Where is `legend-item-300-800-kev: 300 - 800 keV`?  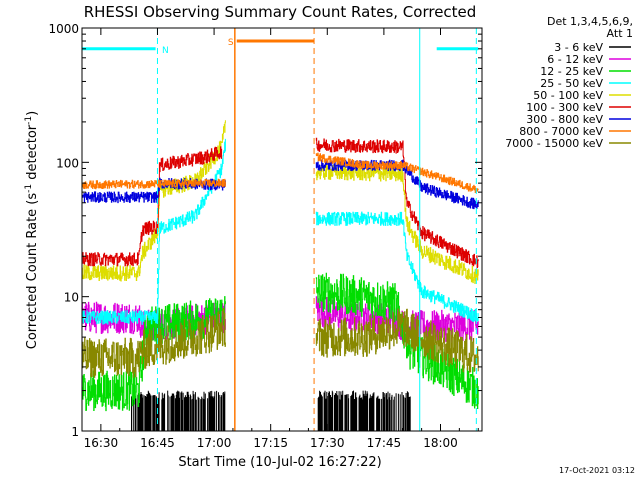
legend-item-300-800-kev: 300 - 800 keV is located at coordinates (578, 119).